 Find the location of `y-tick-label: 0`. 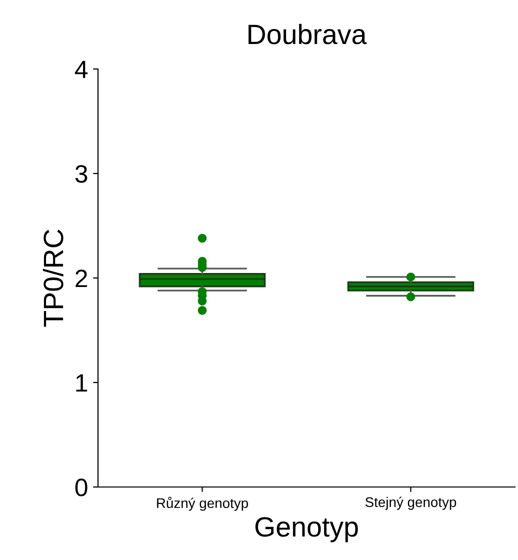

y-tick-label: 0 is located at coordinates (81, 487).